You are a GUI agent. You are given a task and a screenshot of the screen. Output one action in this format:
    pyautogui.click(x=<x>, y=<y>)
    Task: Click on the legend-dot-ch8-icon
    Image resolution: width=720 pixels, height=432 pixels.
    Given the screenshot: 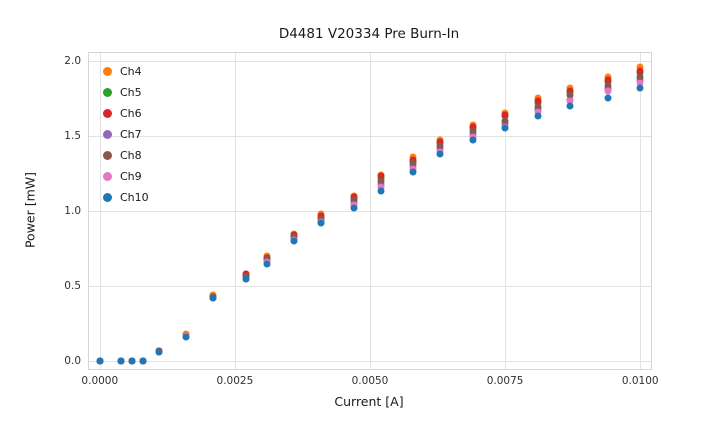 What is the action you would take?
    pyautogui.click(x=107, y=155)
    